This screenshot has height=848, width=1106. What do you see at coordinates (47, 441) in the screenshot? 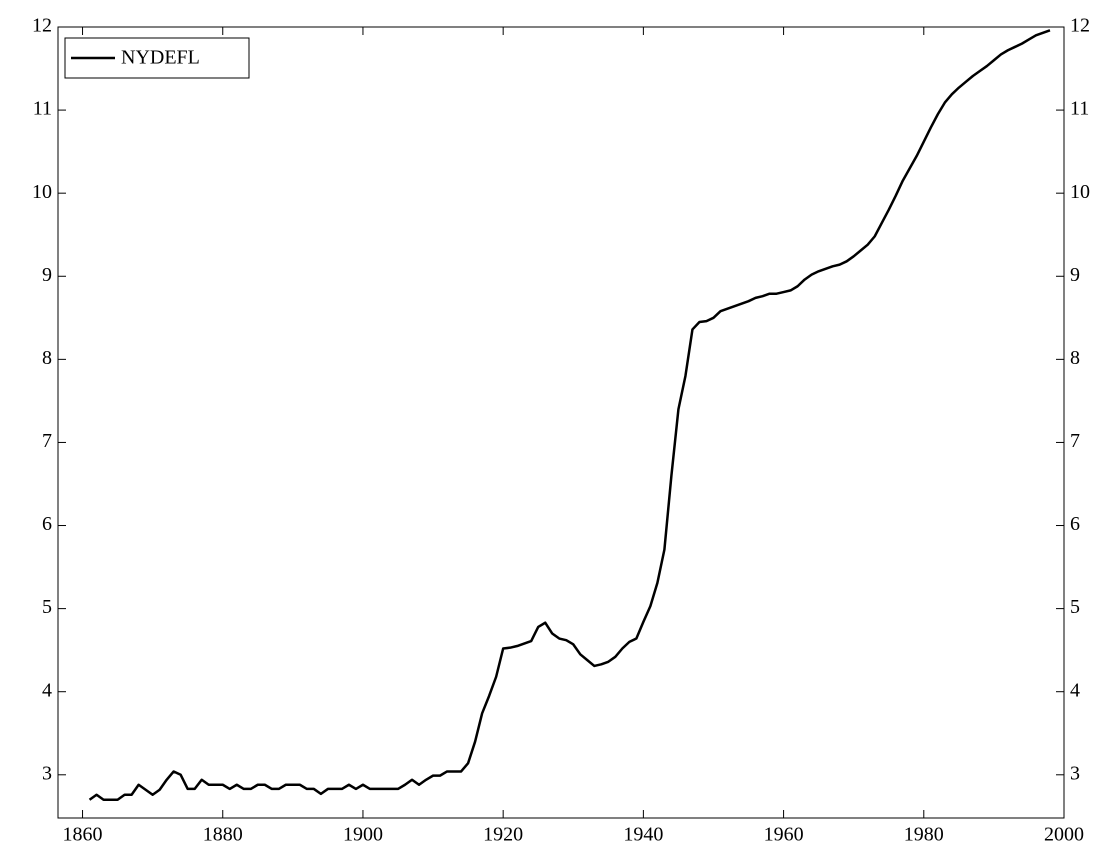
I see `y-tick-label: 7` at bounding box center [47, 441].